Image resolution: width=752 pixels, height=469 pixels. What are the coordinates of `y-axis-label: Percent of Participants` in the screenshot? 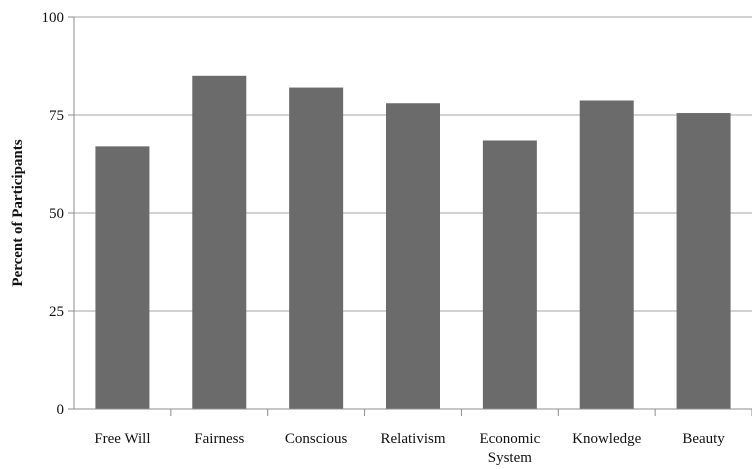 It's located at (18, 212).